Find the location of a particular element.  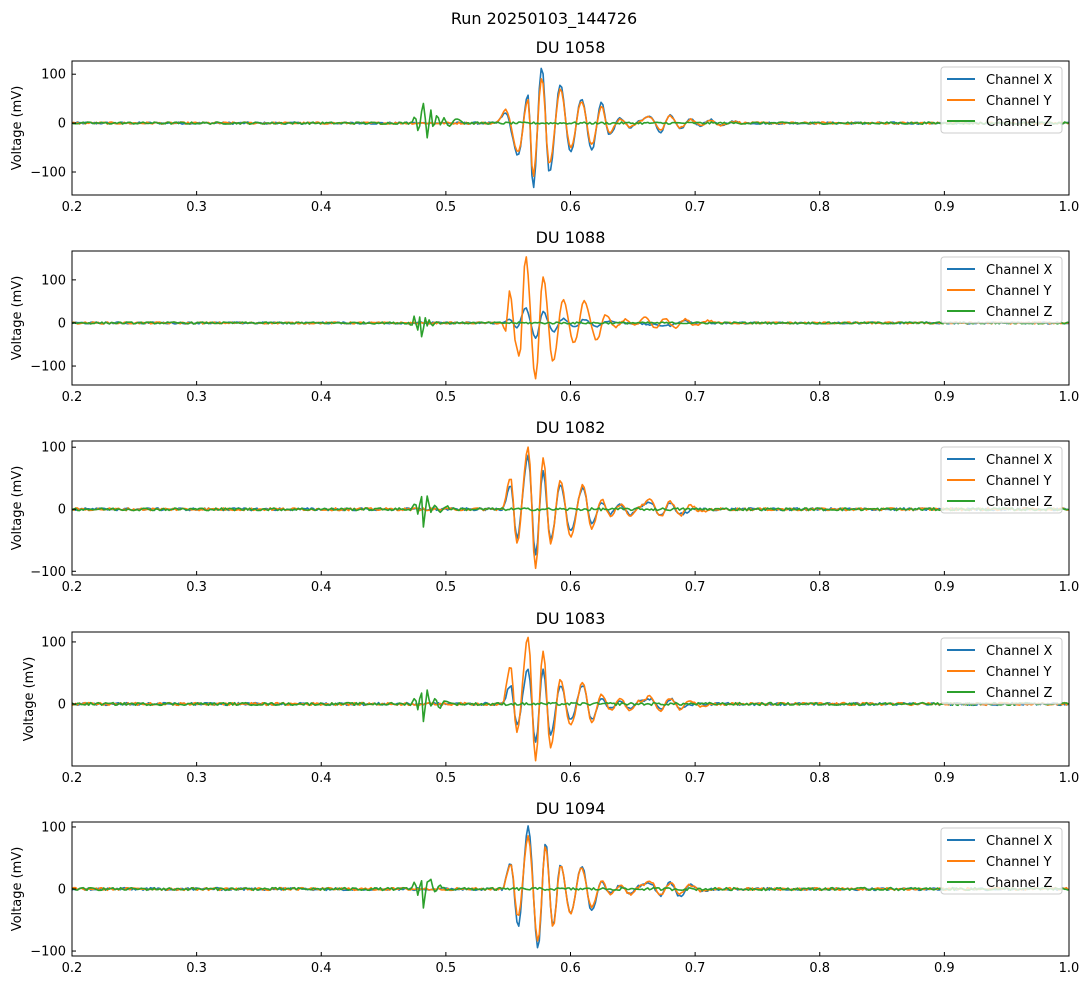

figure-title: Run 20250103_144726 is located at coordinates (544, 19).